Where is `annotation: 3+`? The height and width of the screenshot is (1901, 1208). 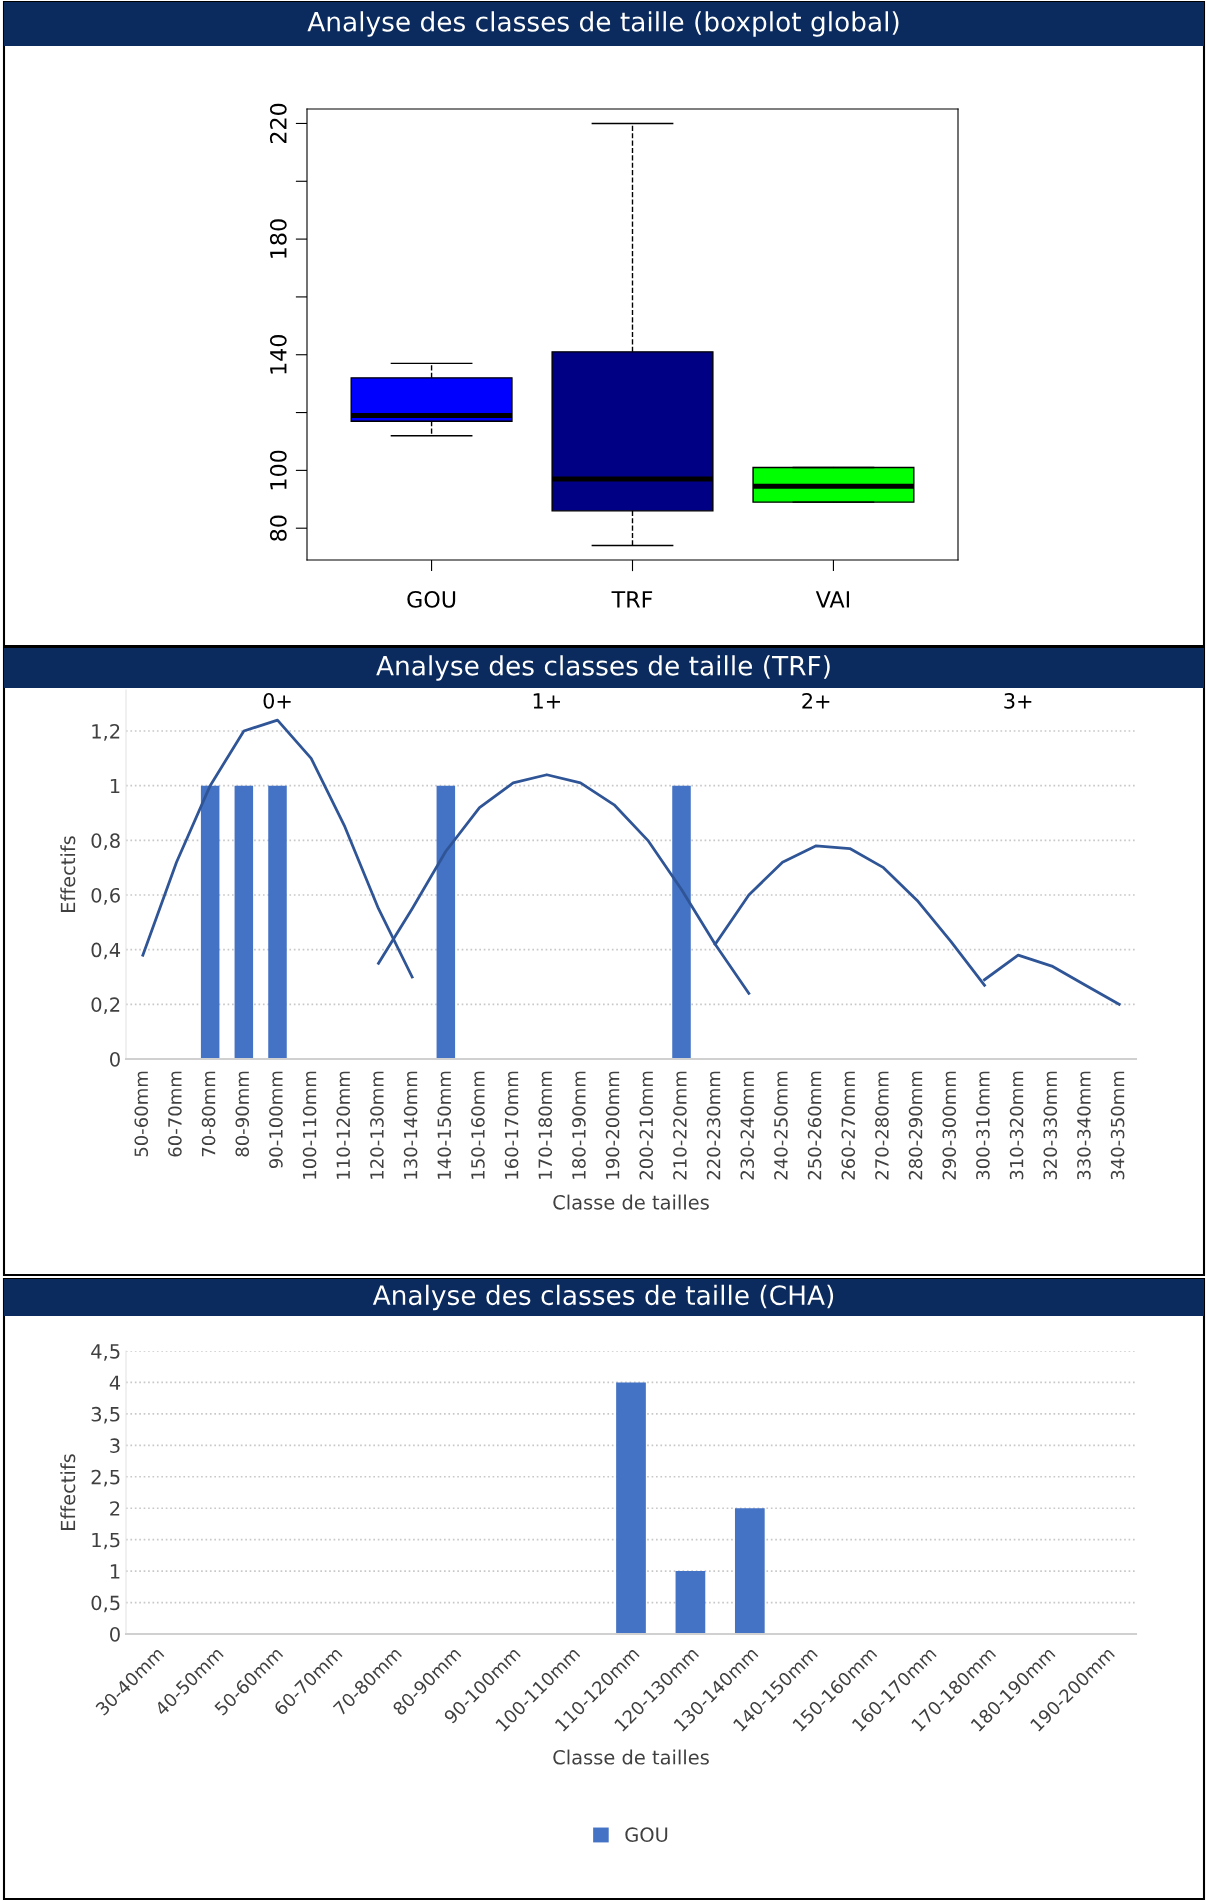
annotation: 3+ is located at coordinates (1018, 700).